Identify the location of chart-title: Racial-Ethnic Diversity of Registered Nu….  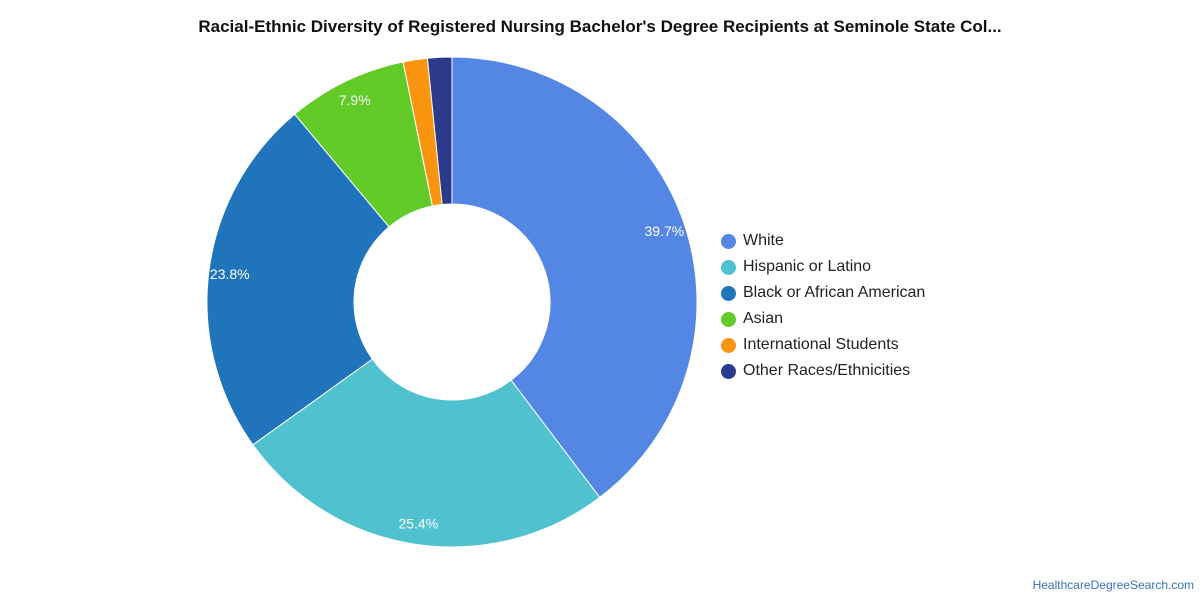
(600, 26).